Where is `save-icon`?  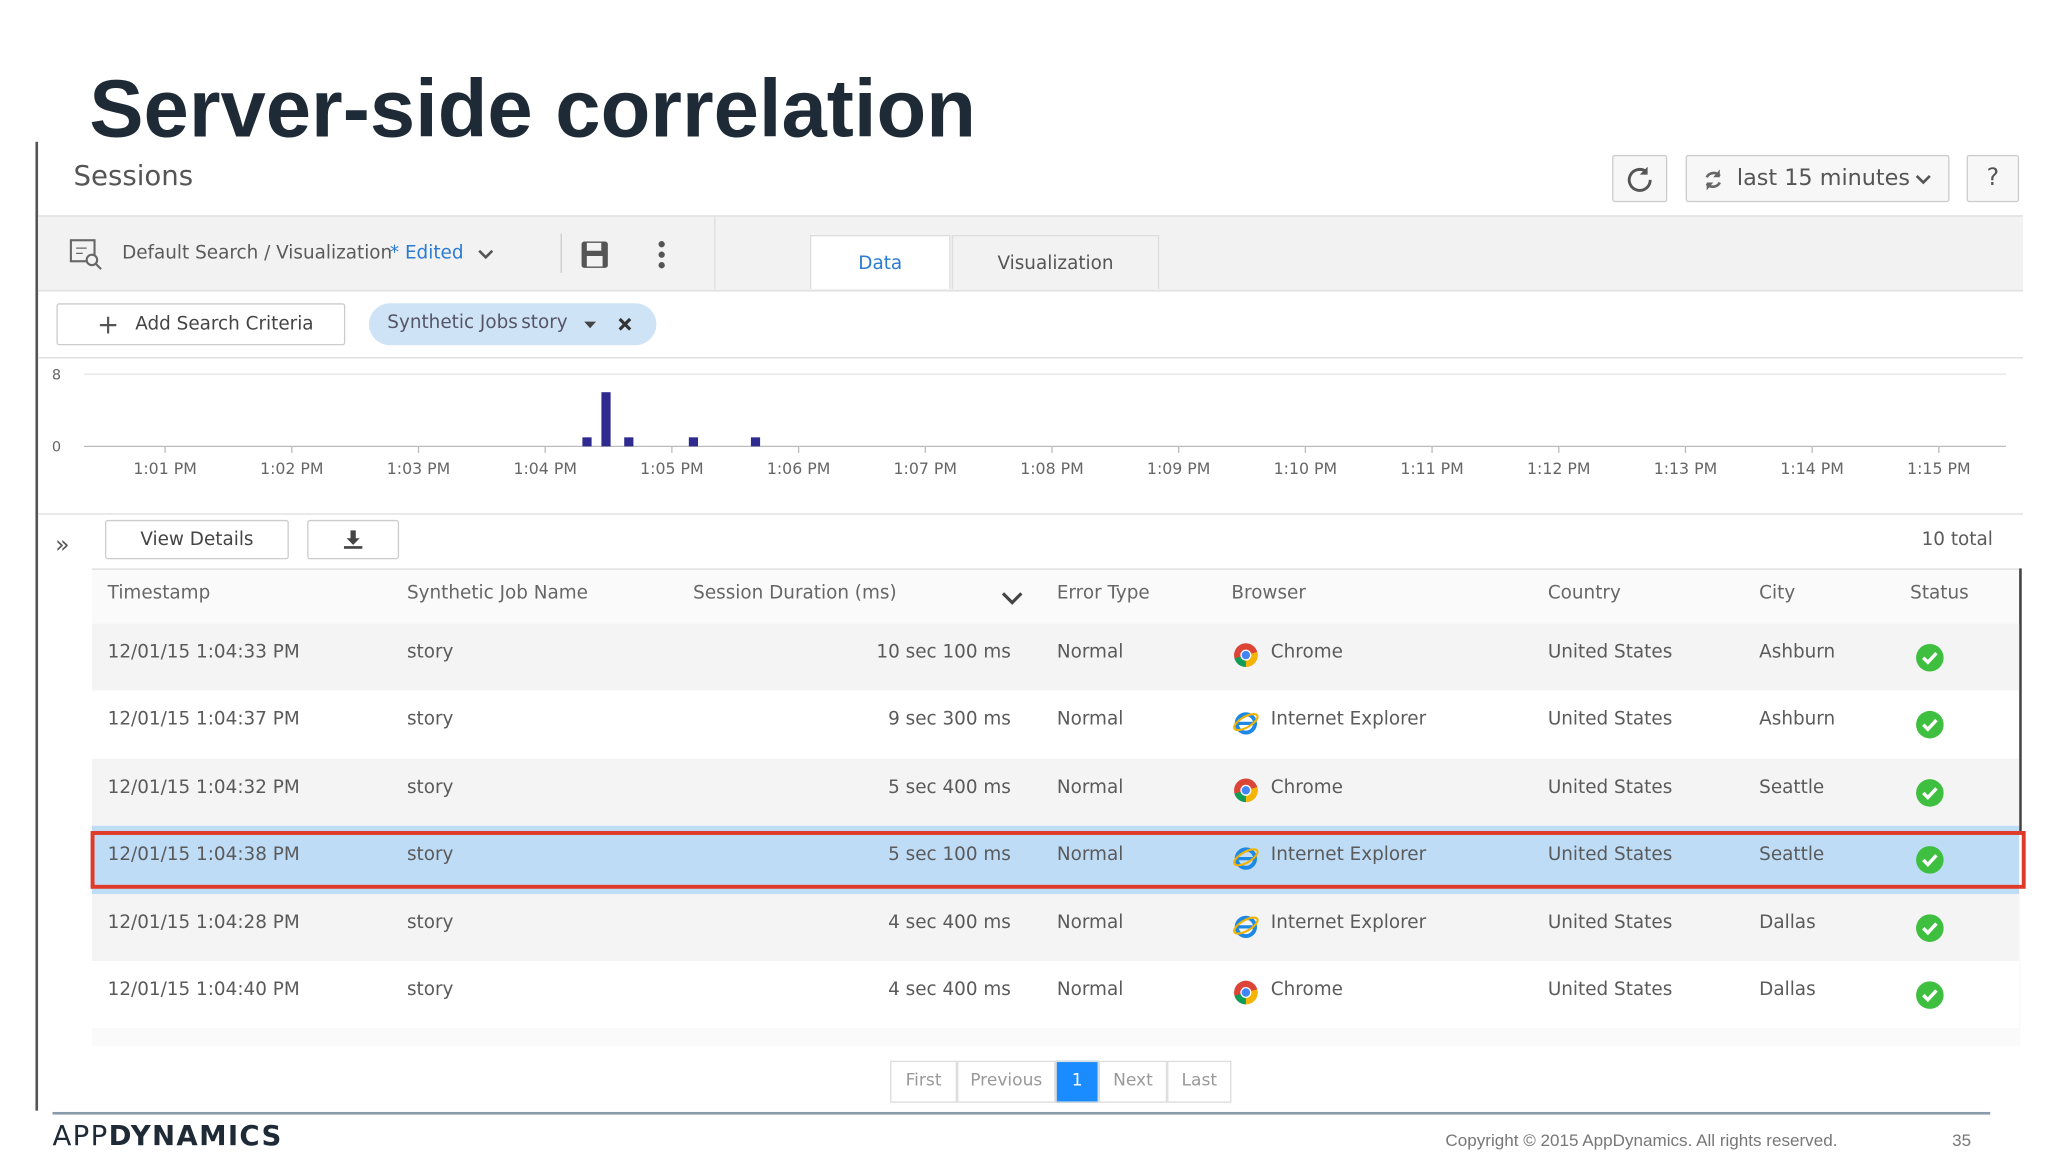
save-icon is located at coordinates (595, 255).